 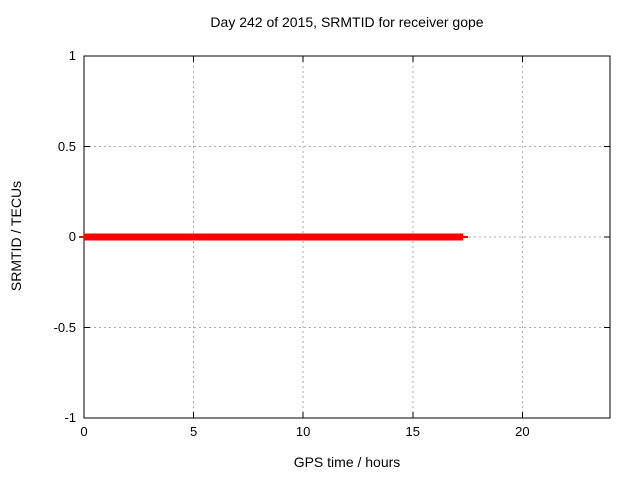 What do you see at coordinates (70, 417) in the screenshot?
I see `y-tick-label: -1` at bounding box center [70, 417].